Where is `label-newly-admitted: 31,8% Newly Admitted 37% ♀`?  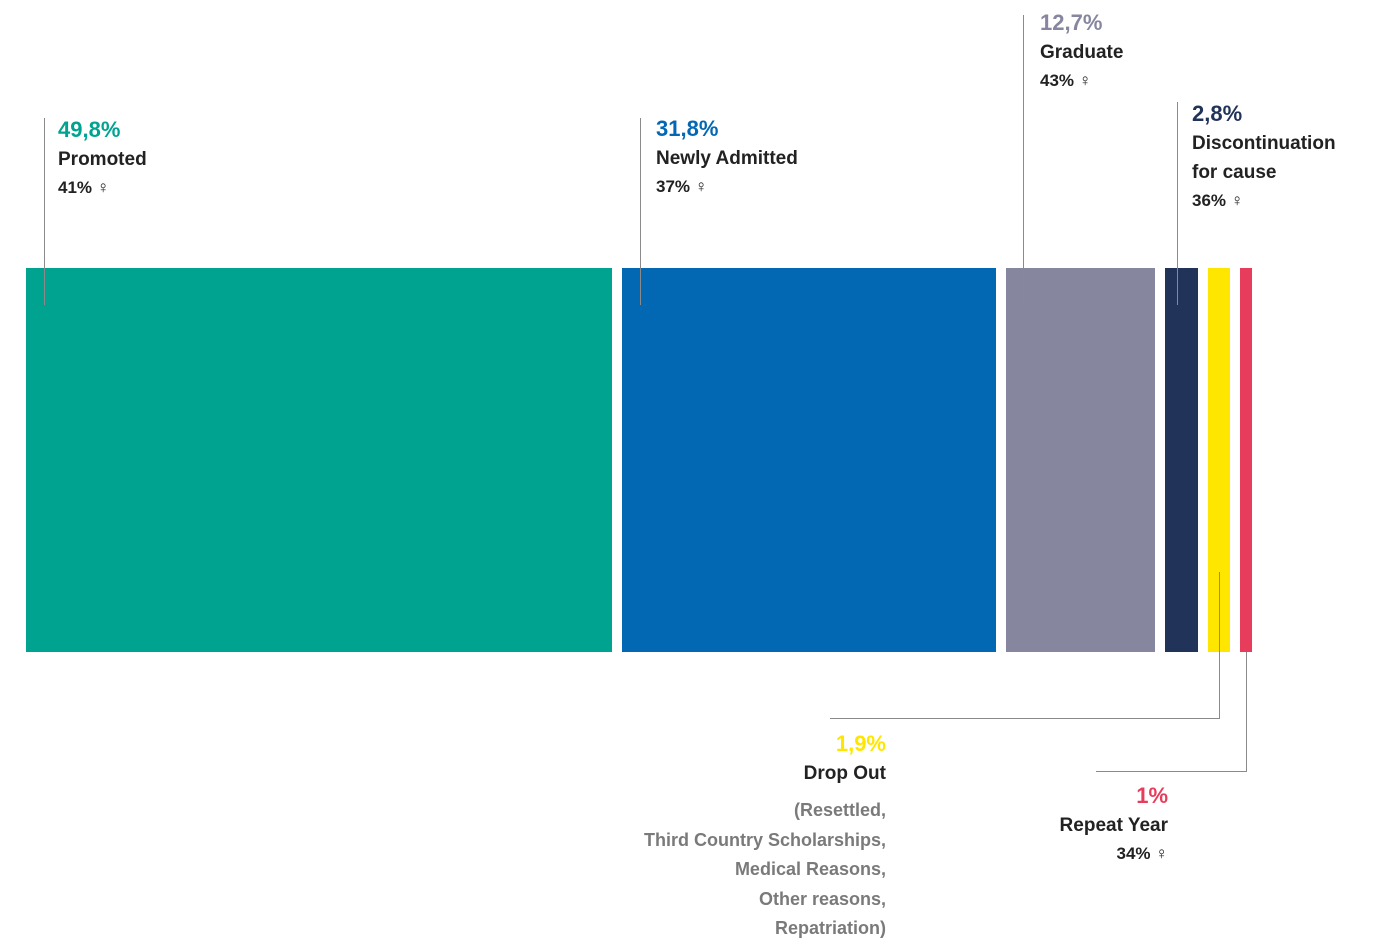
label-newly-admitted: 31,8% Newly Admitted 37% ♀ is located at coordinates (727, 157).